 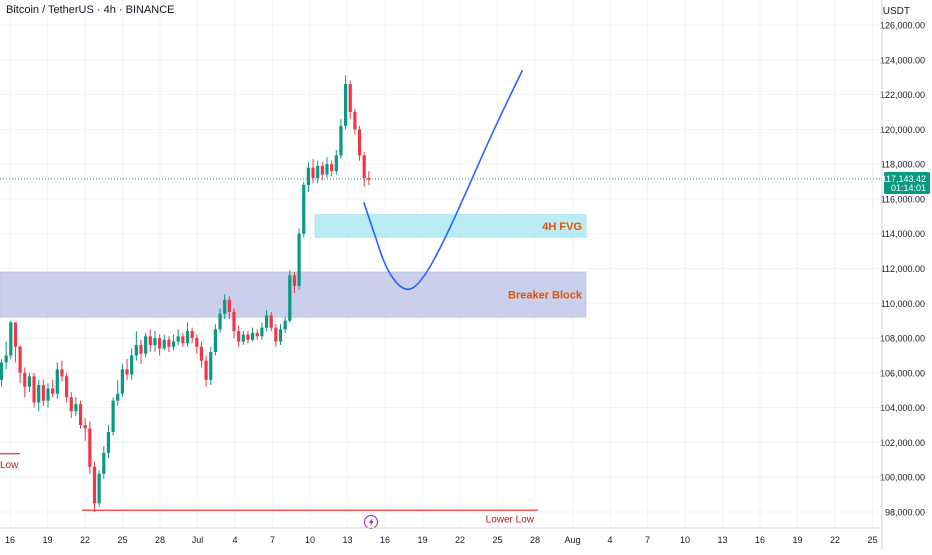 I want to click on last-price-tag-bg, so click(x=907, y=183).